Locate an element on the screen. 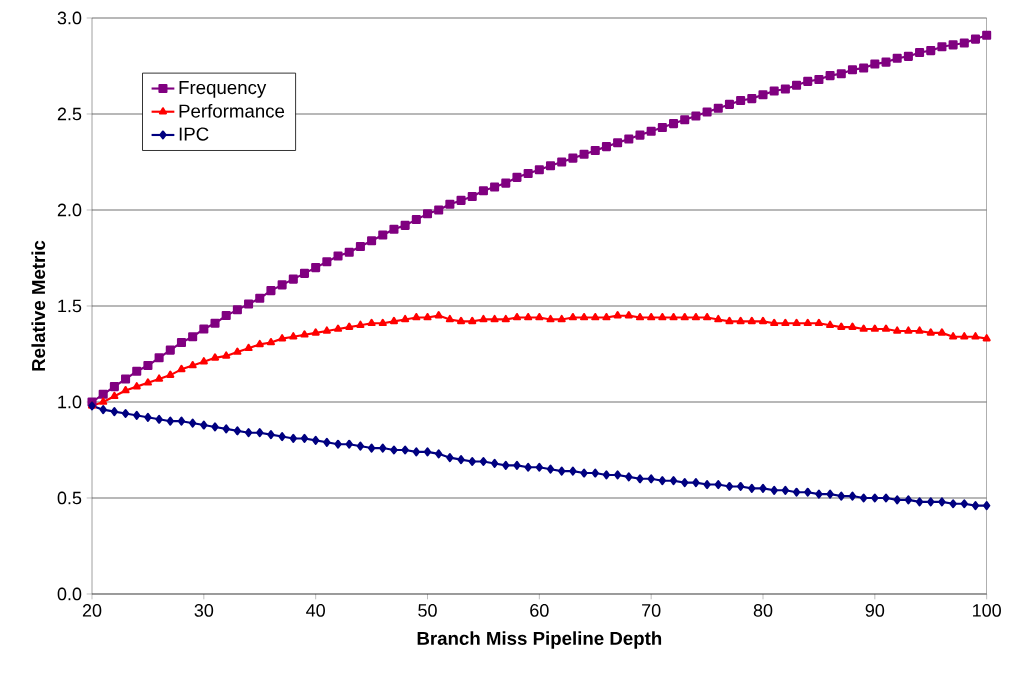  y-tick-label: 0.5 is located at coordinates (69, 498).